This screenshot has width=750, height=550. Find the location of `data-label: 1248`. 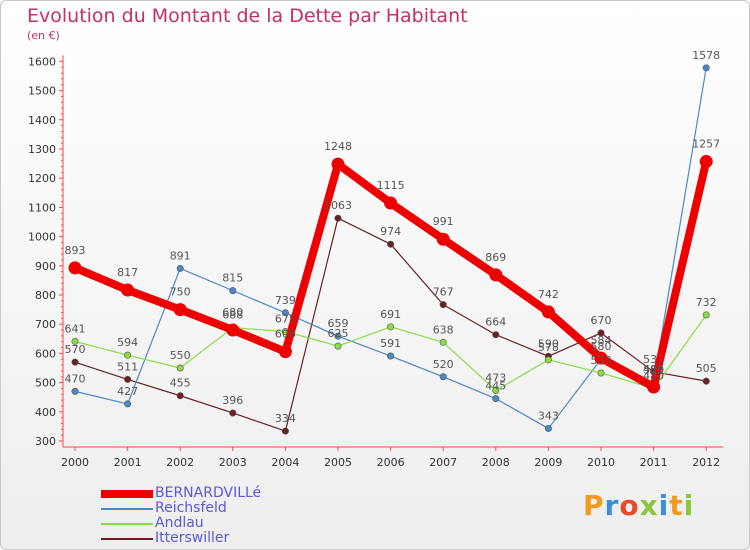

data-label: 1248 is located at coordinates (338, 146).